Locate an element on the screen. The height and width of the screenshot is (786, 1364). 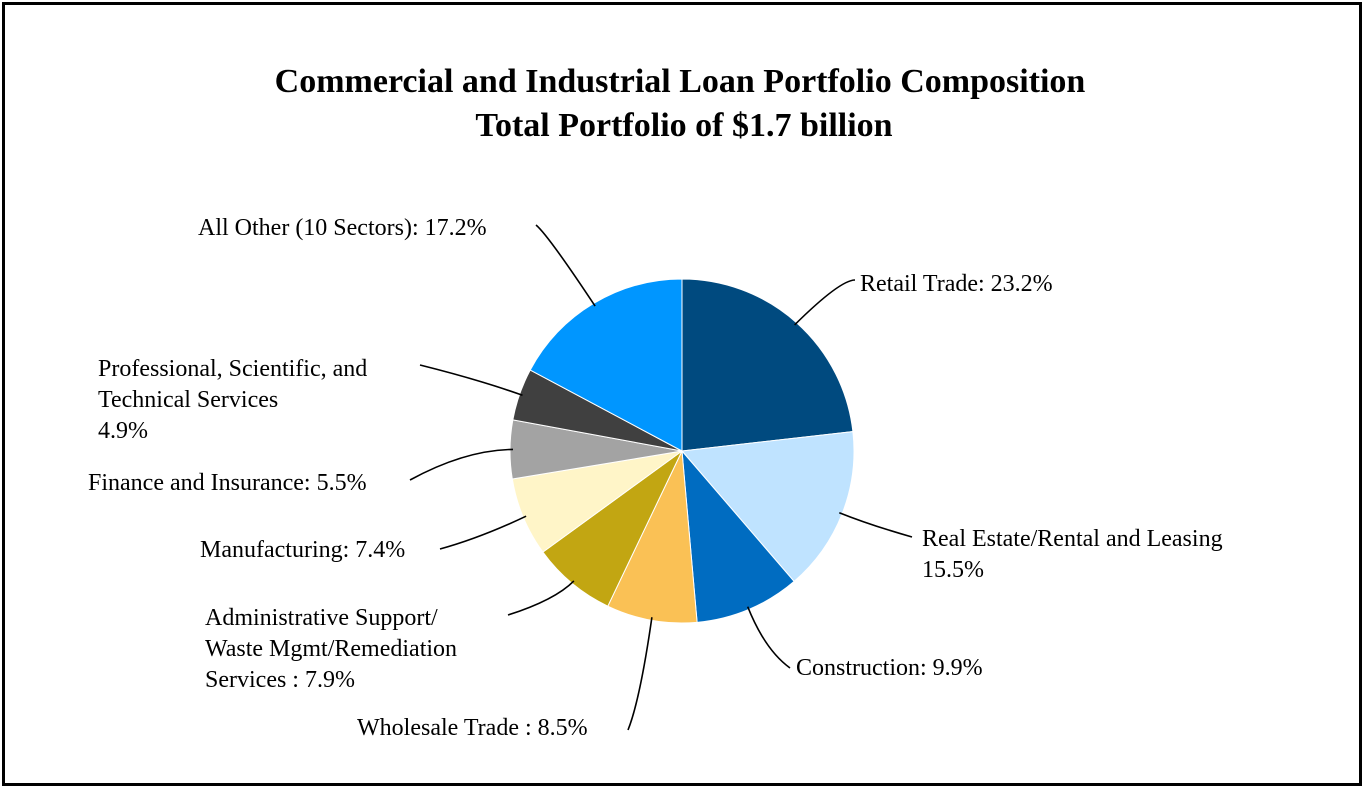
slice-label: Finance and Insurance: 5.5% is located at coordinates (227, 483).